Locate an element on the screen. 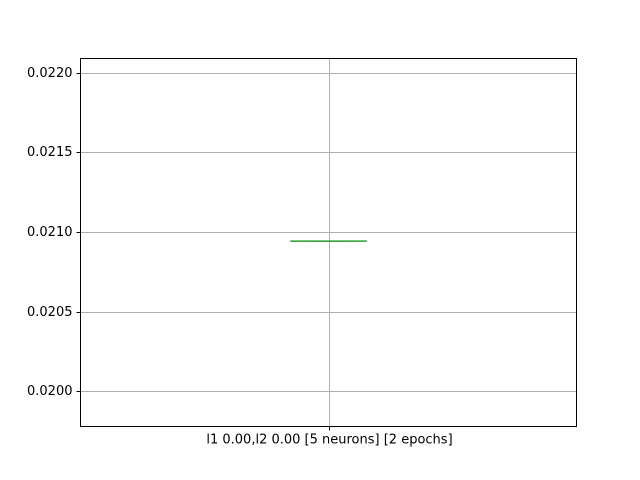  y-tick-label: 0.0200 is located at coordinates (50, 391).